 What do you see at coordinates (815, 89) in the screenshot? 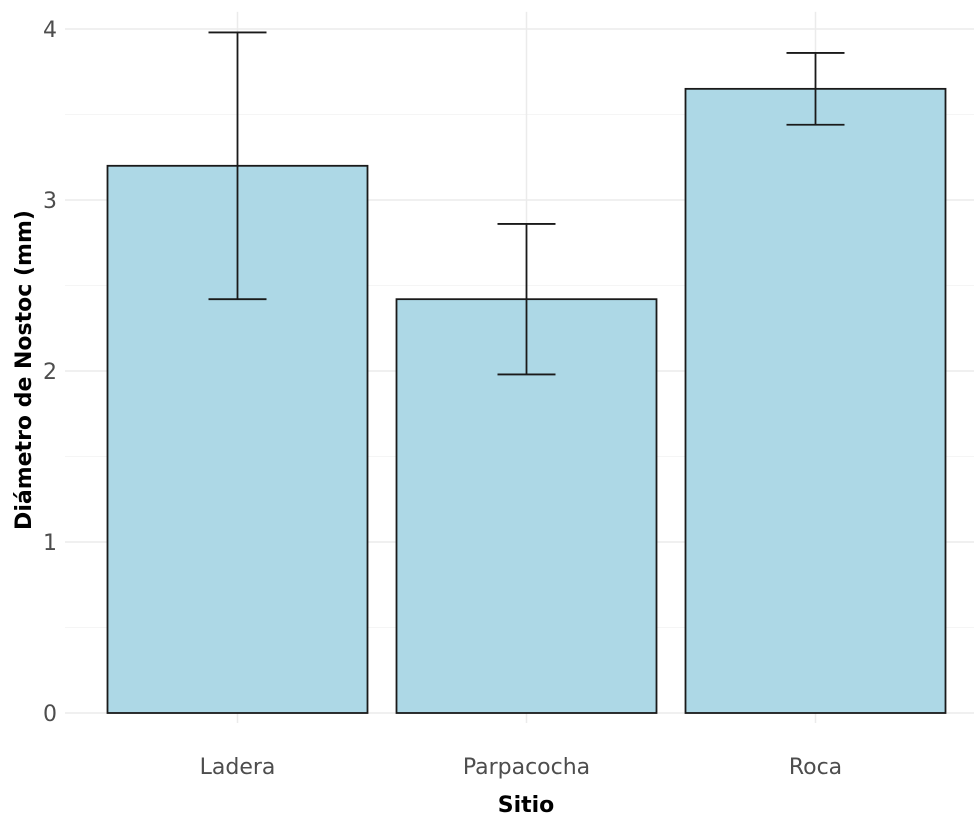
I see `errorbar-roca` at bounding box center [815, 89].